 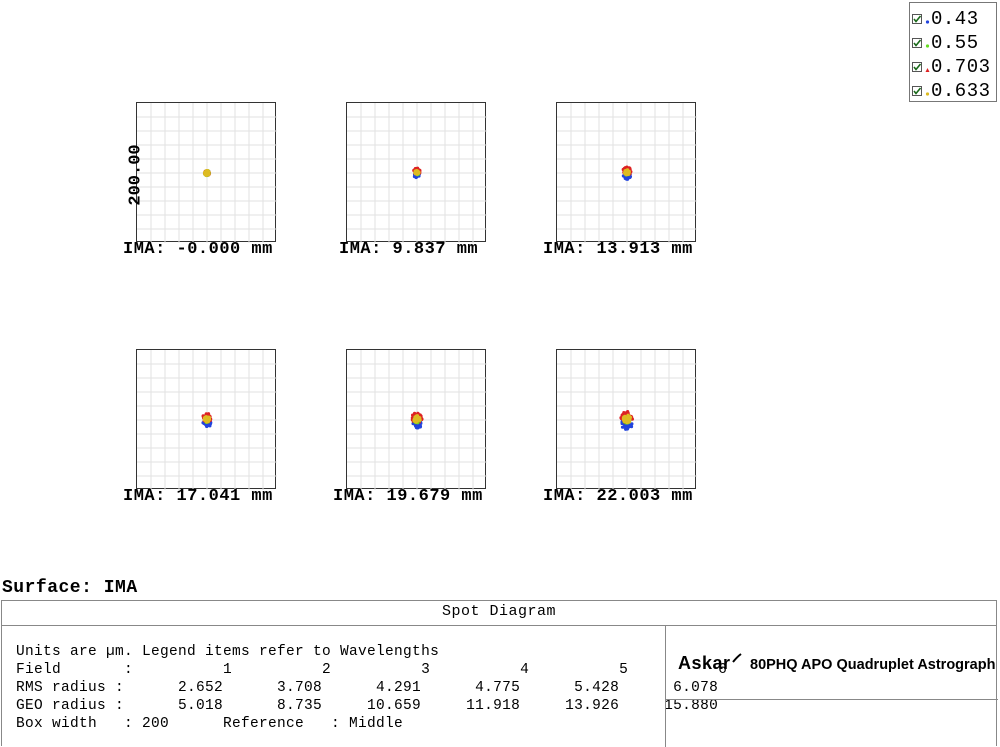 I want to click on brand-name: Askar, so click(x=704, y=663).